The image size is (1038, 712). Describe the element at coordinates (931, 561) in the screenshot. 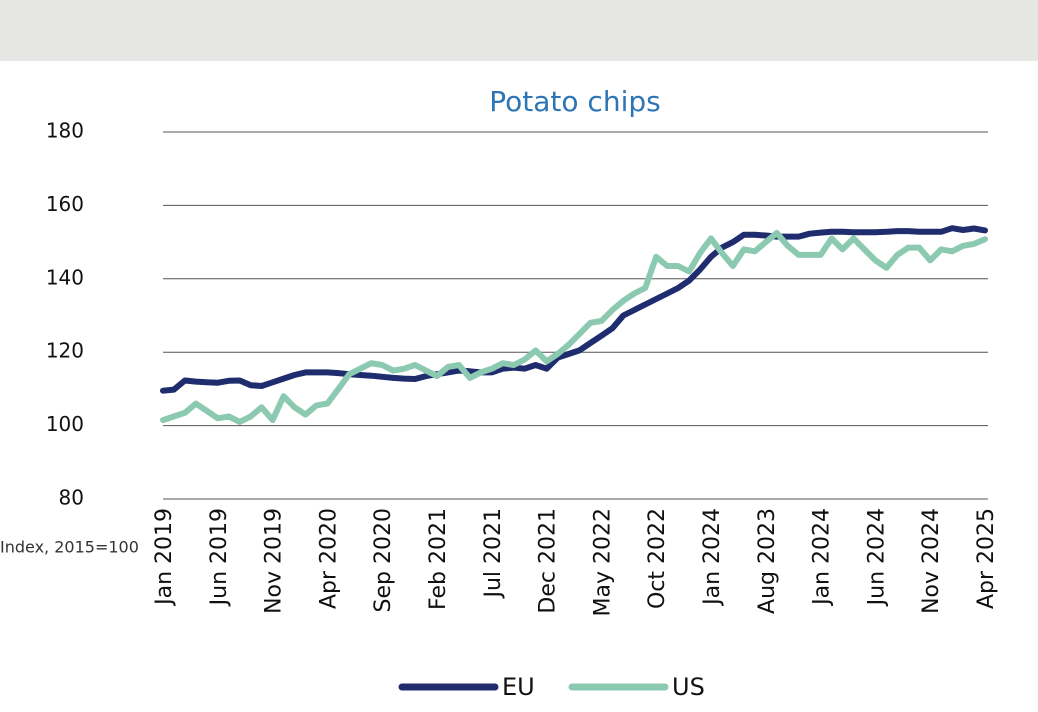

I see `x-tick-label: Nov 2024` at that location.